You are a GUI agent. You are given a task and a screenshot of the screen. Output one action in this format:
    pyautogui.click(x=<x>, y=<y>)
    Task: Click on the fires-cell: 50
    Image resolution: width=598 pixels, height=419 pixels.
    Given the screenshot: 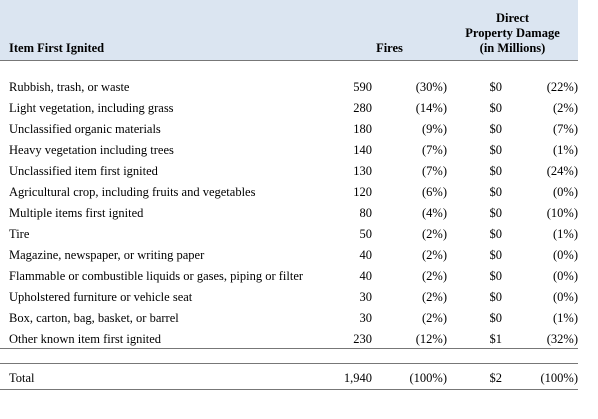 What is the action you would take?
    pyautogui.click(x=366, y=234)
    